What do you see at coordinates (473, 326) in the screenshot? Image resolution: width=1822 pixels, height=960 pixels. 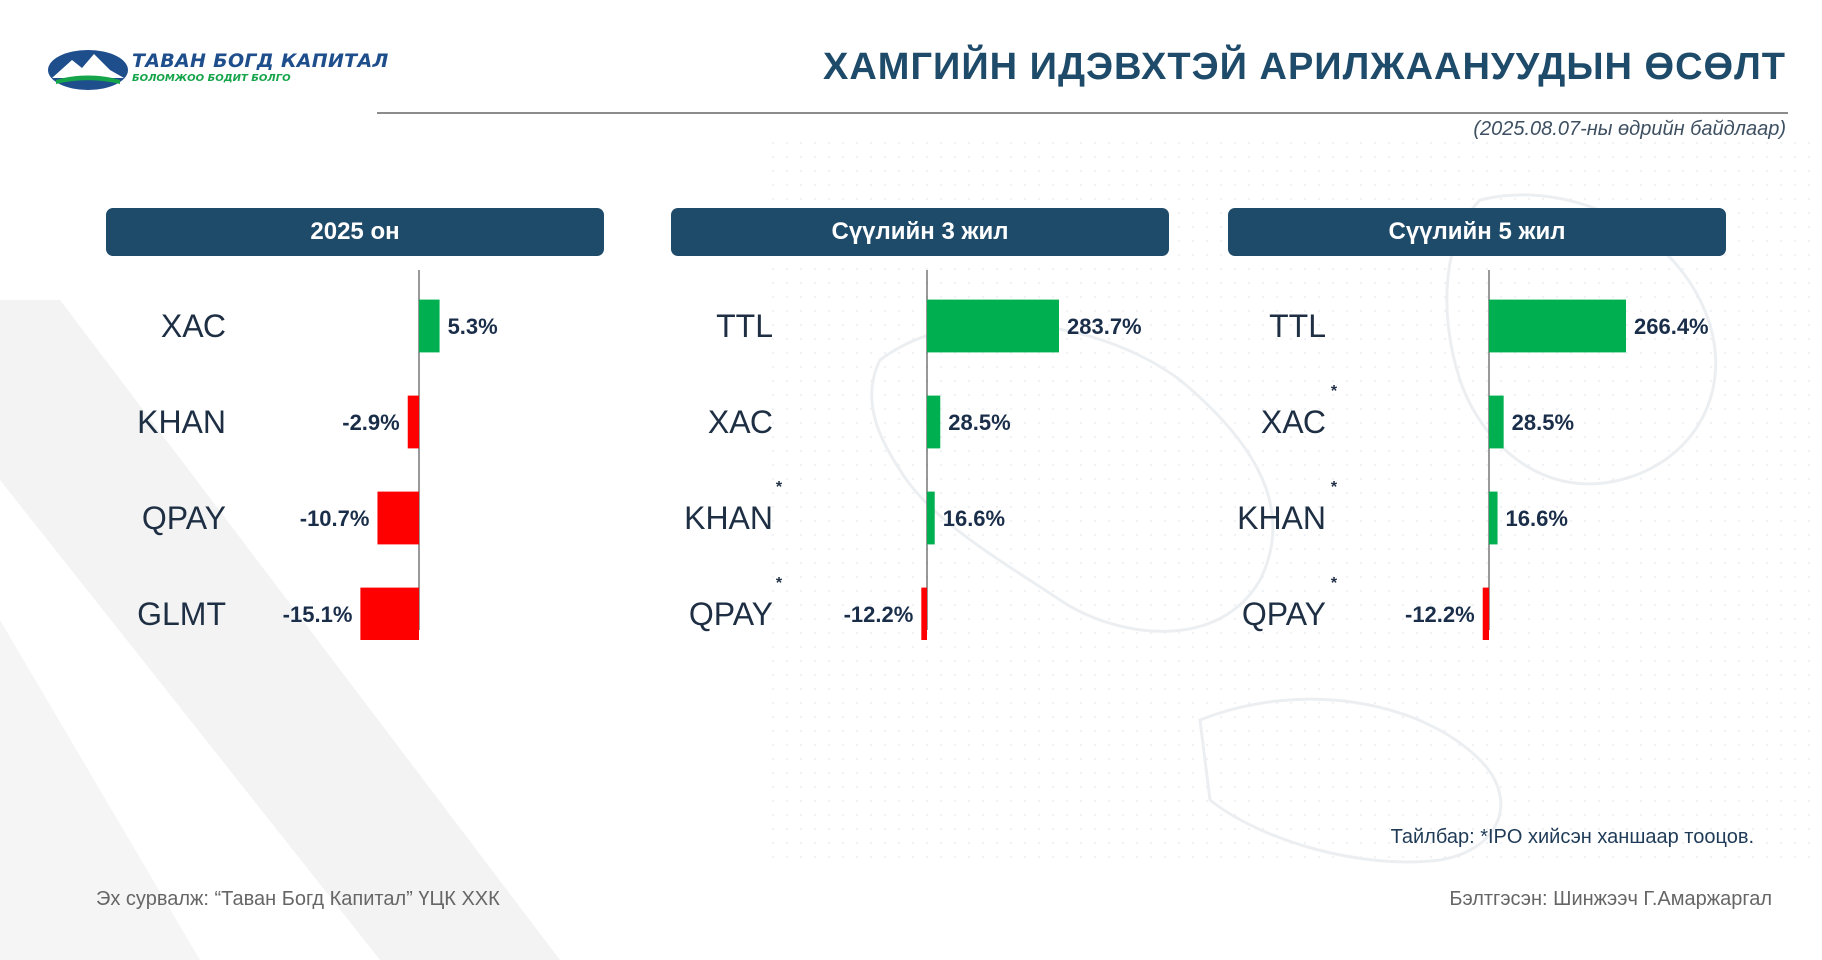 I see `value-label: 5.3%` at bounding box center [473, 326].